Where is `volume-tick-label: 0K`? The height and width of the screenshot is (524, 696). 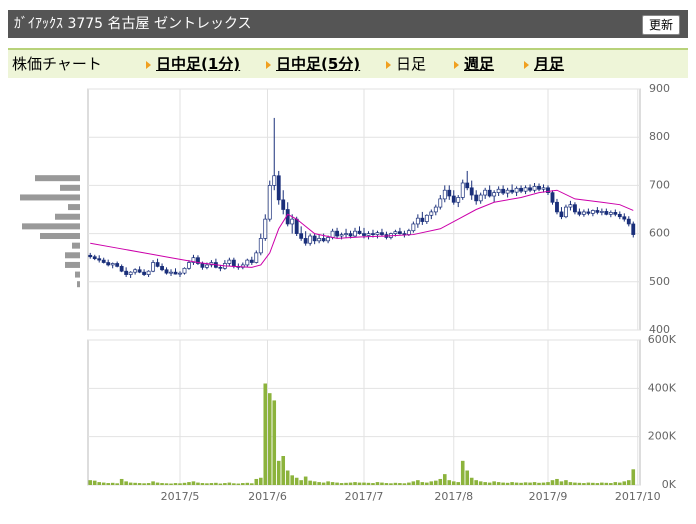
volume-tick-label: 0K is located at coordinates (669, 484).